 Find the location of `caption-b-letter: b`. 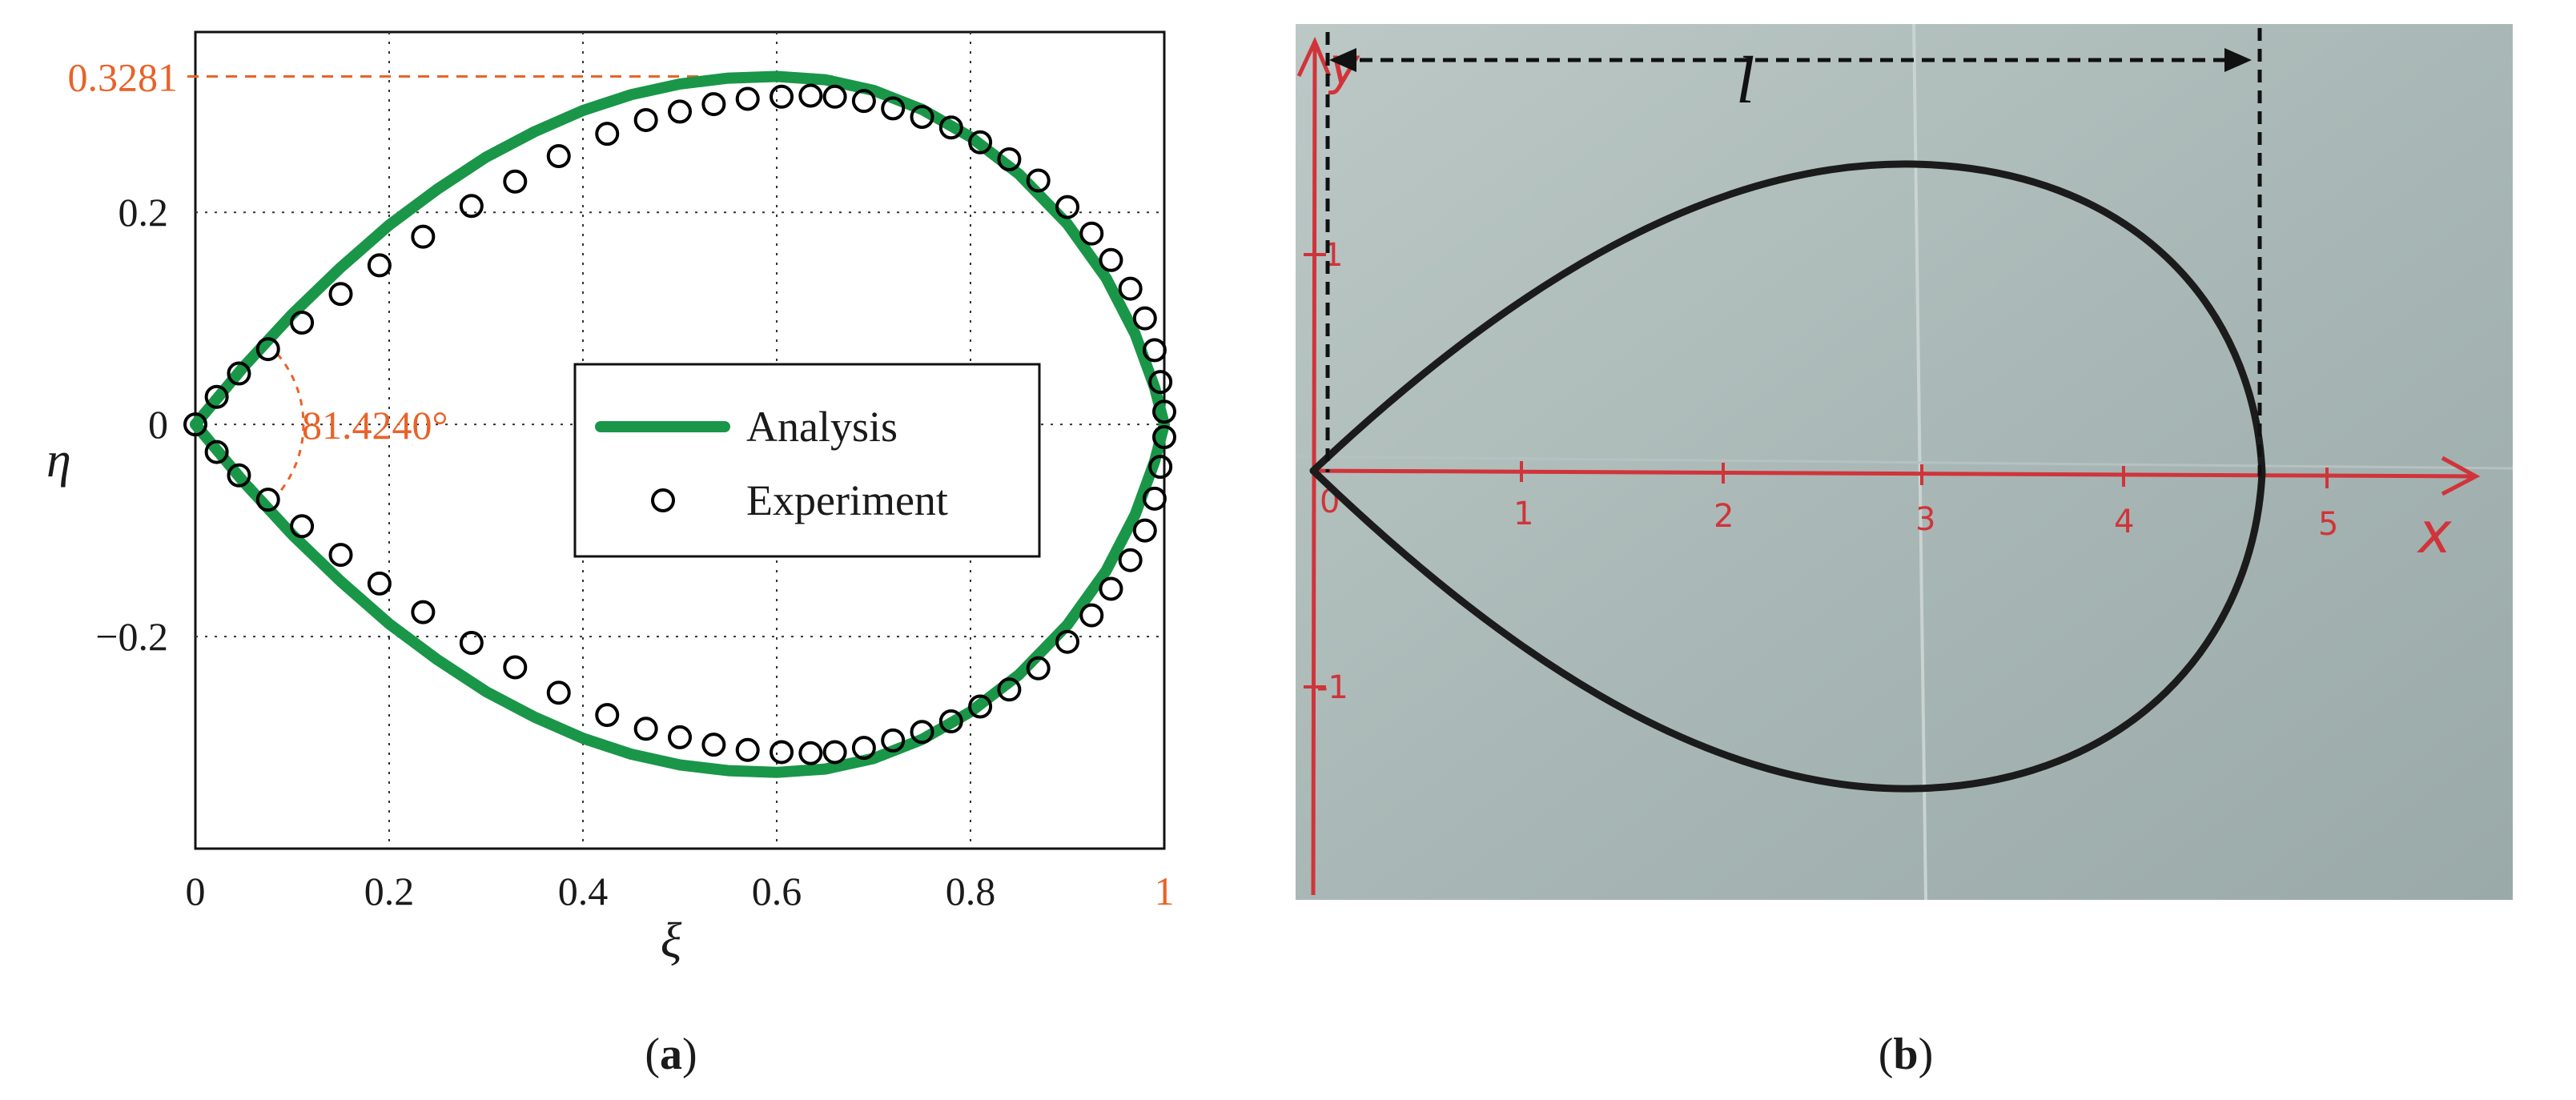

caption-b-letter: b is located at coordinates (1905, 1054).